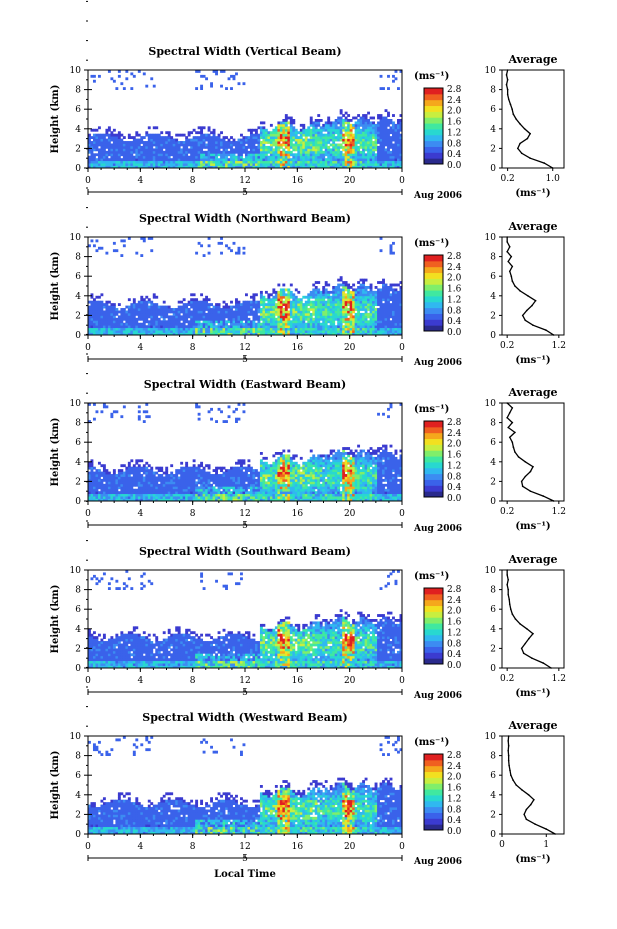 This screenshot has width=617, height=929. I want to click on profile-point, so click(524, 129).